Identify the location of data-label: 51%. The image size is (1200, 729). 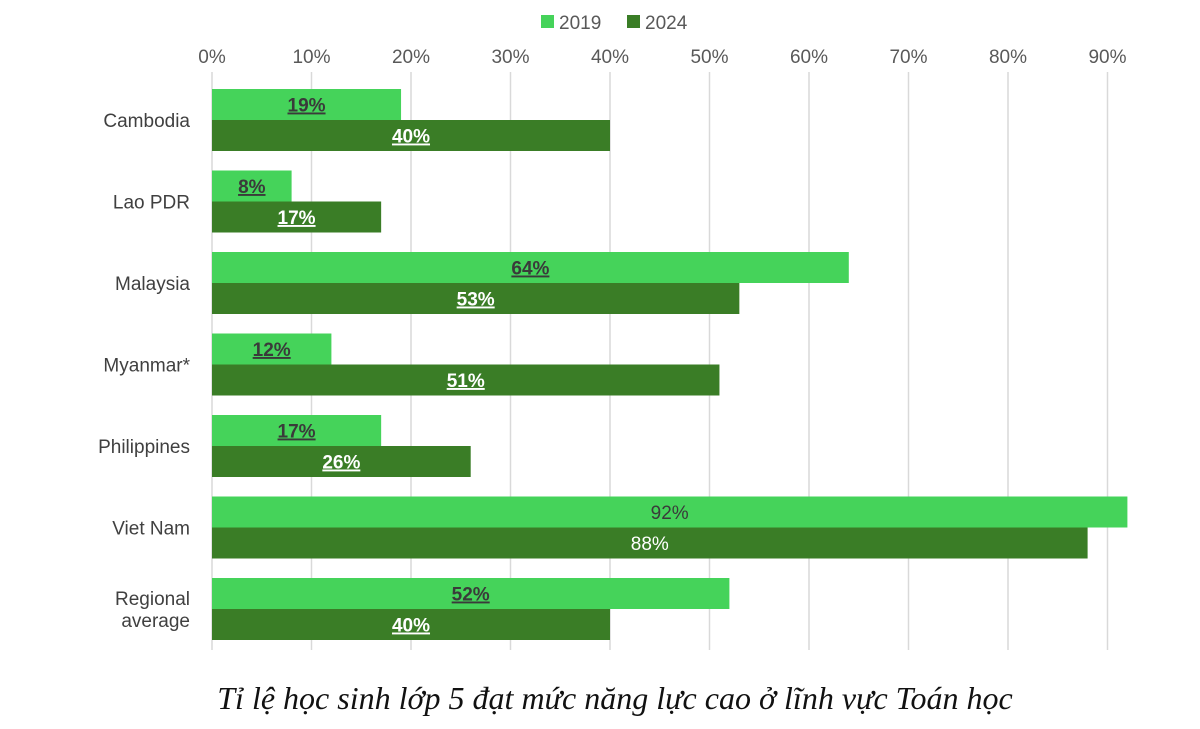
(466, 381).